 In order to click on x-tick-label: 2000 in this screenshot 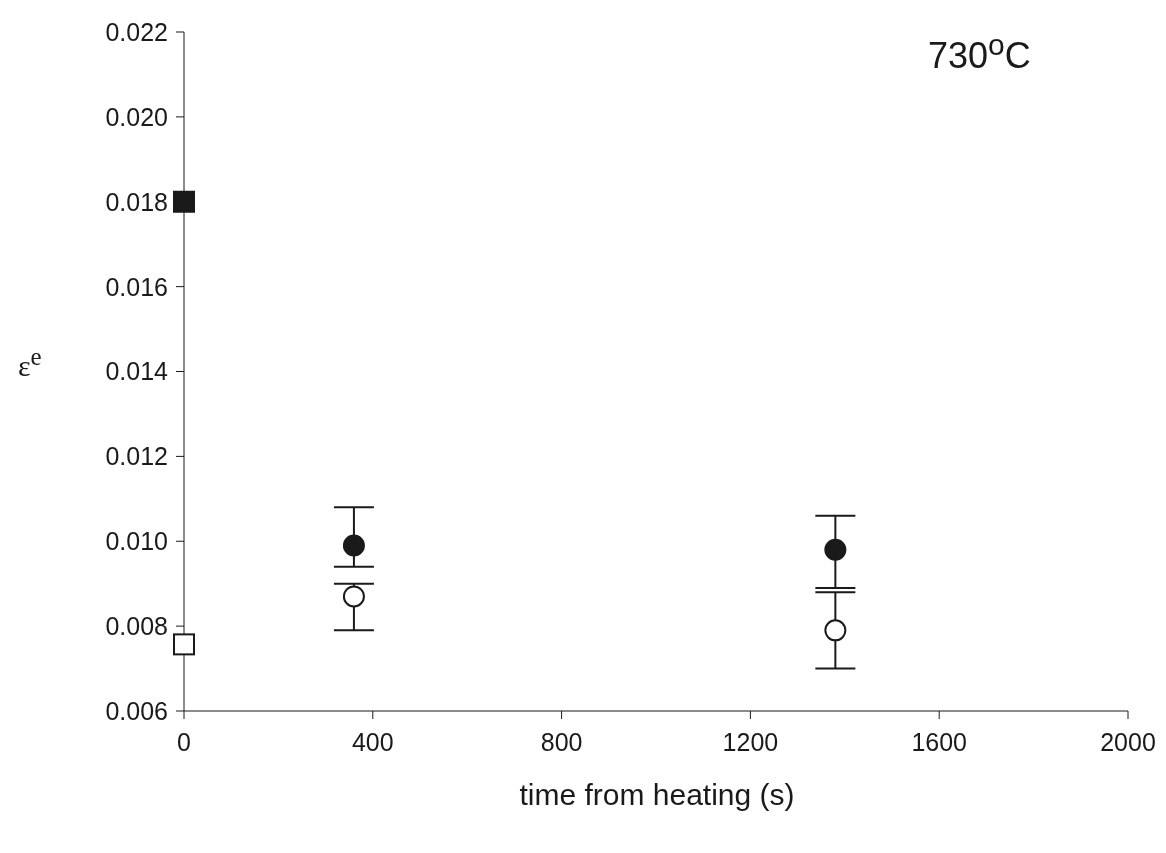, I will do `click(1128, 741)`.